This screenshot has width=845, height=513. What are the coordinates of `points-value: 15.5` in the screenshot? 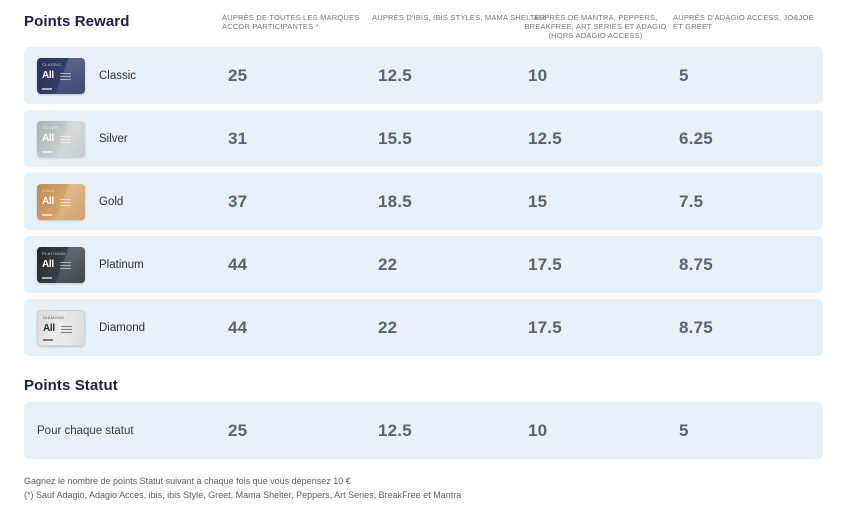 It's located at (395, 138).